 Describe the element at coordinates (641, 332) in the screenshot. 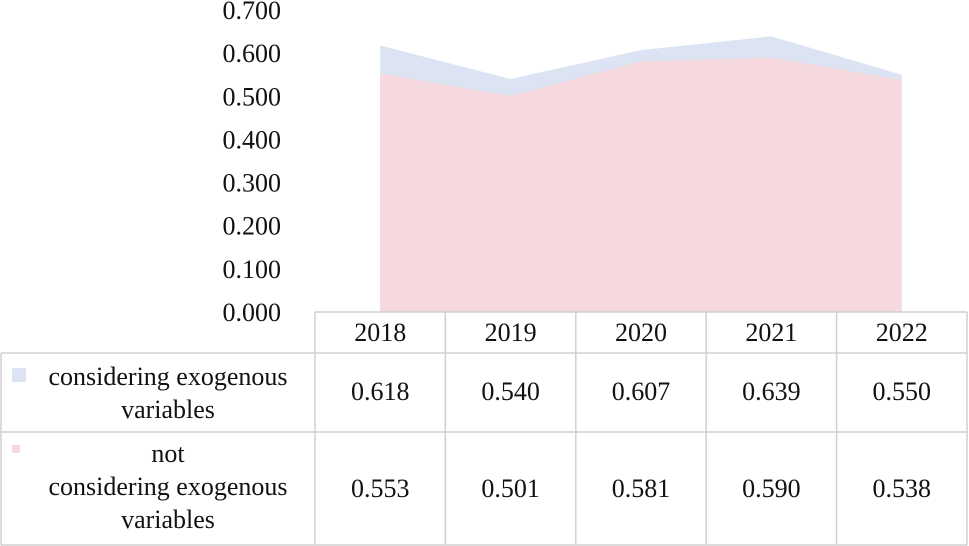

I see `x-tick-label: 2020` at that location.